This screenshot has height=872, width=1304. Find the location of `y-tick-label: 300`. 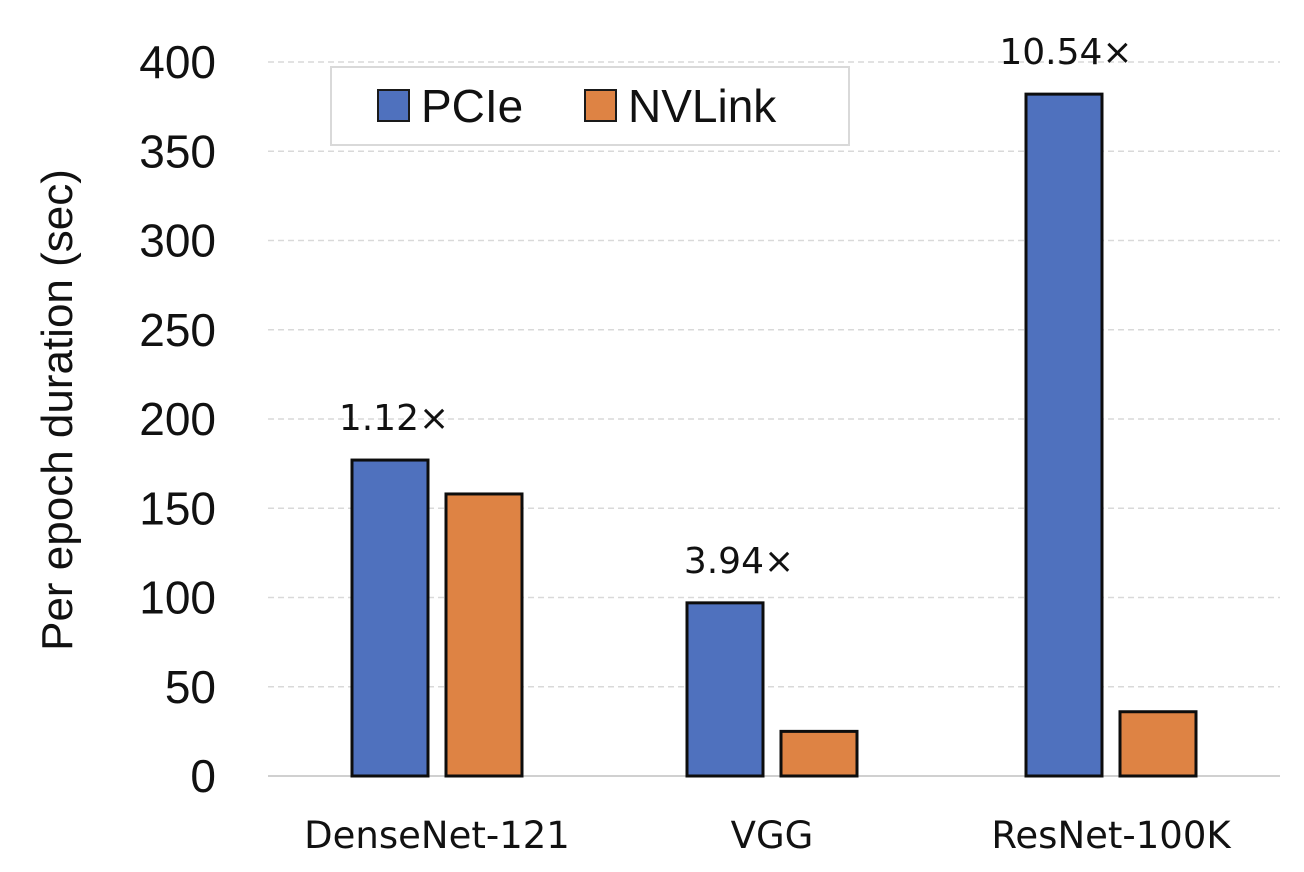

y-tick-label: 300 is located at coordinates (177, 241).